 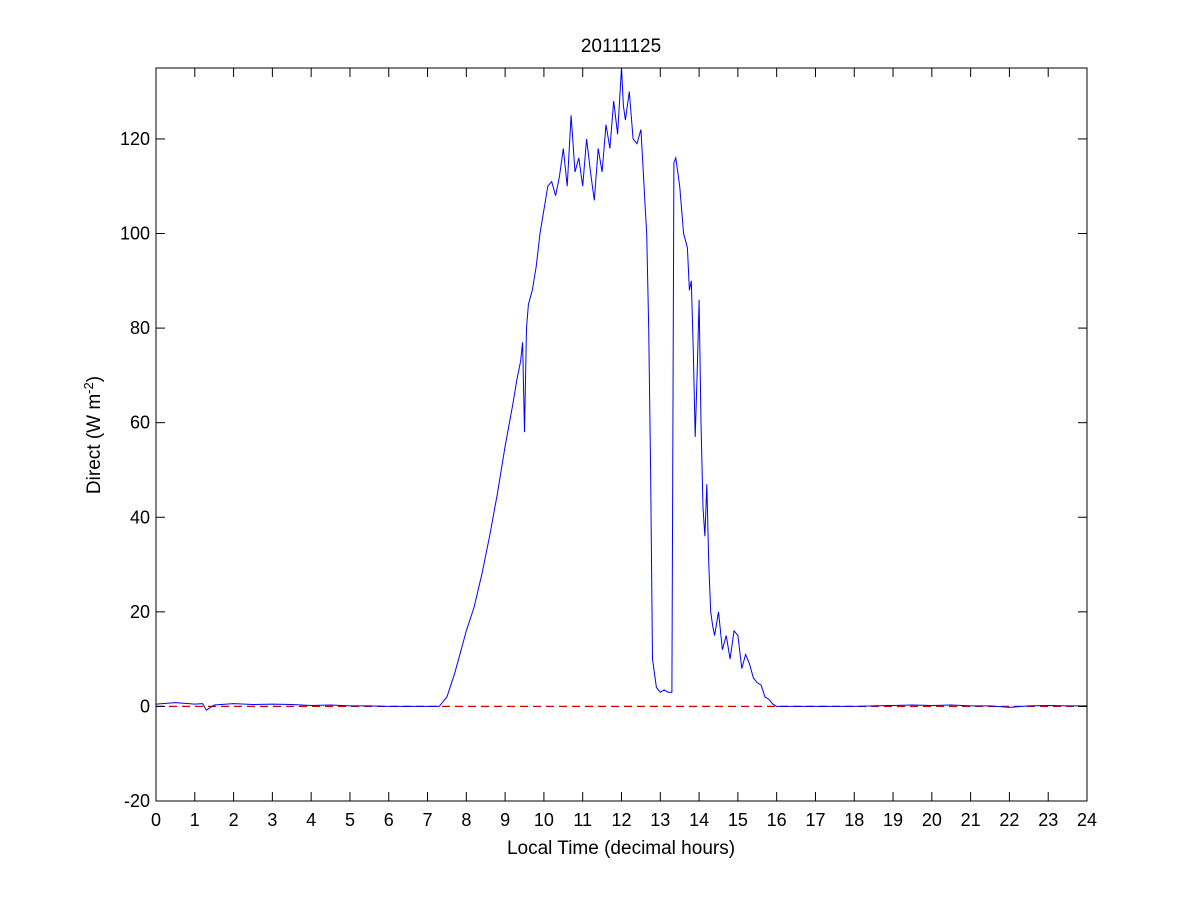 I want to click on y-tick-label: 20, so click(x=140, y=612).